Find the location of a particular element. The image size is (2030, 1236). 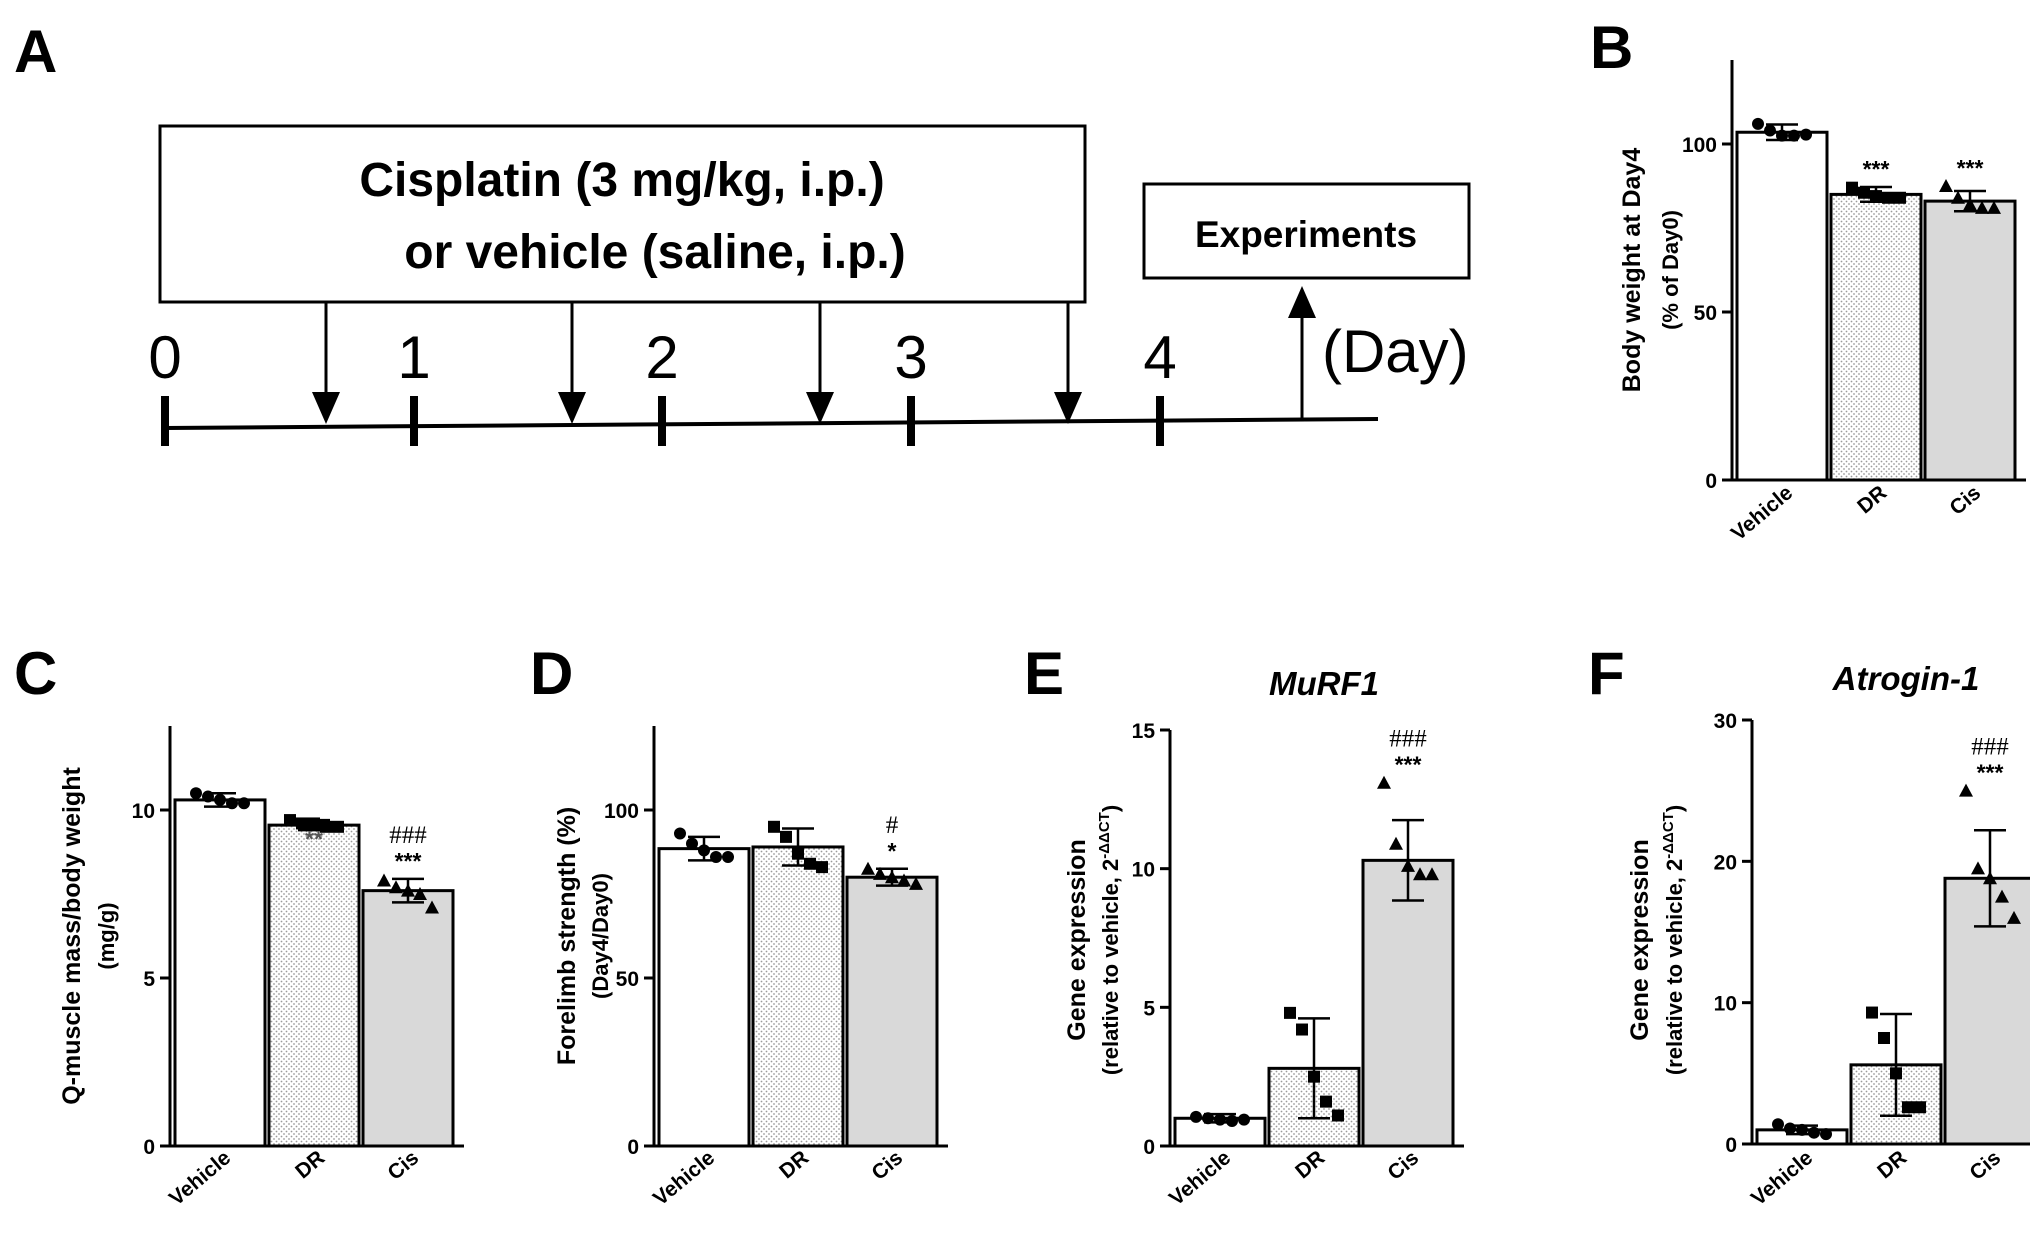

y-axis-sublabel: (relative to vehicle, 2-ΔΔCT) is located at coordinates (1109, 940).